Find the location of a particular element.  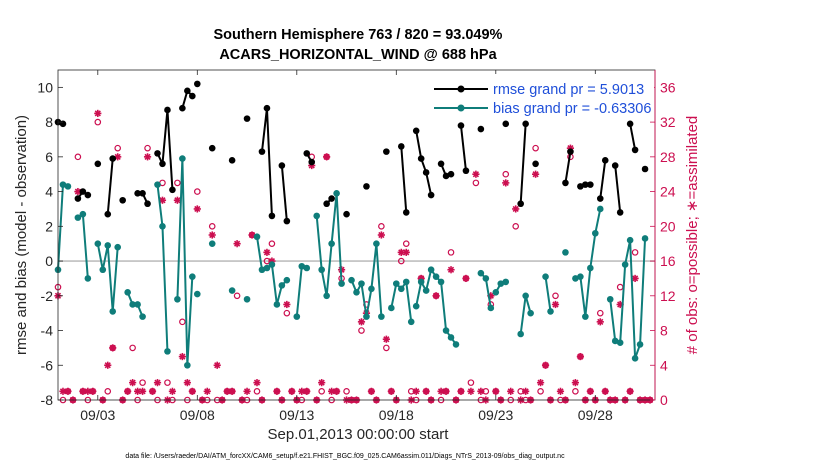

x-axis-label: Sep.01,2013 00:00:00 start is located at coordinates (359, 434).